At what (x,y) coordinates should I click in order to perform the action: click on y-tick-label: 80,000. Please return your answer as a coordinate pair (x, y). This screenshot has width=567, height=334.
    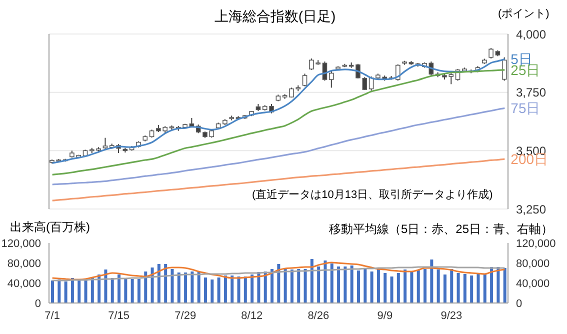
    Looking at the image, I should click on (24, 264).